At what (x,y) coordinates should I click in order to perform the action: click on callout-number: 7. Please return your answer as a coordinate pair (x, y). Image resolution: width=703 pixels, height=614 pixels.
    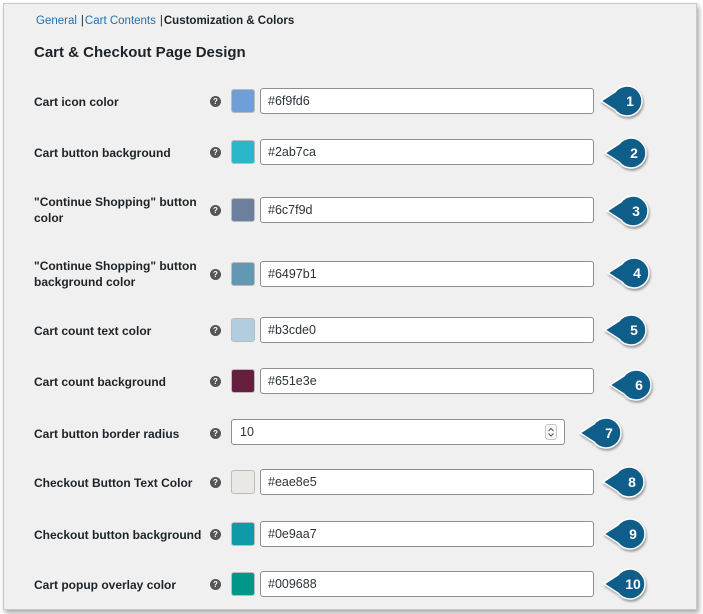
    Looking at the image, I should click on (609, 433).